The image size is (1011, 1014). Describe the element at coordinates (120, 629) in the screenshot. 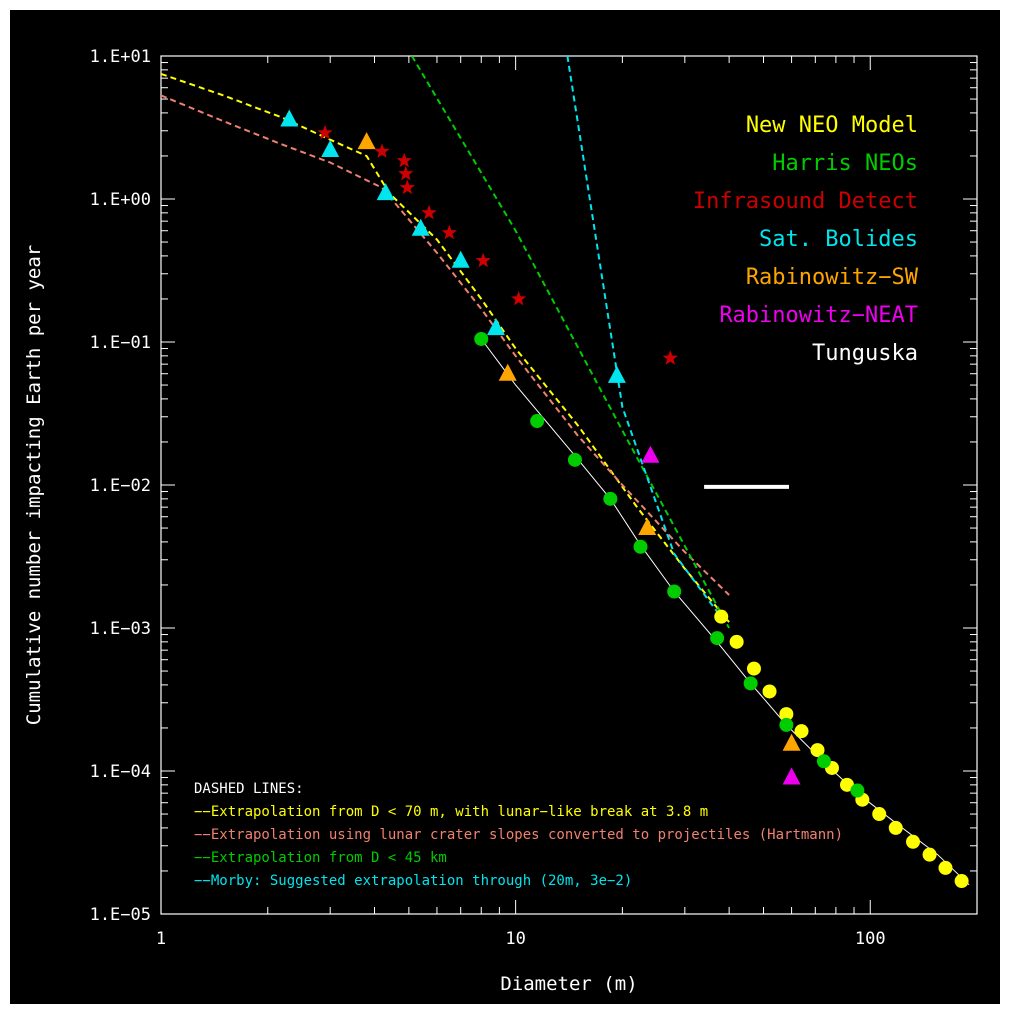

I see `y-tick-label: 1.E−03` at that location.